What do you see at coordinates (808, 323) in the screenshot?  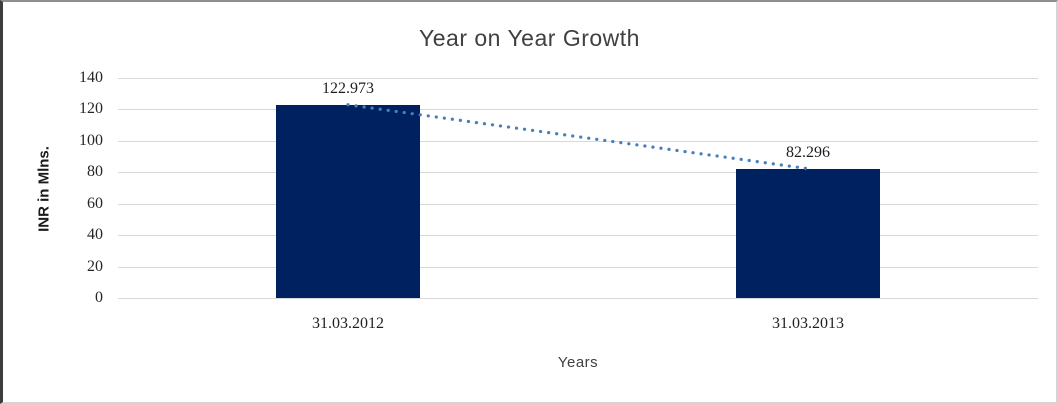 I see `x-category-label: 31.03.2013` at bounding box center [808, 323].